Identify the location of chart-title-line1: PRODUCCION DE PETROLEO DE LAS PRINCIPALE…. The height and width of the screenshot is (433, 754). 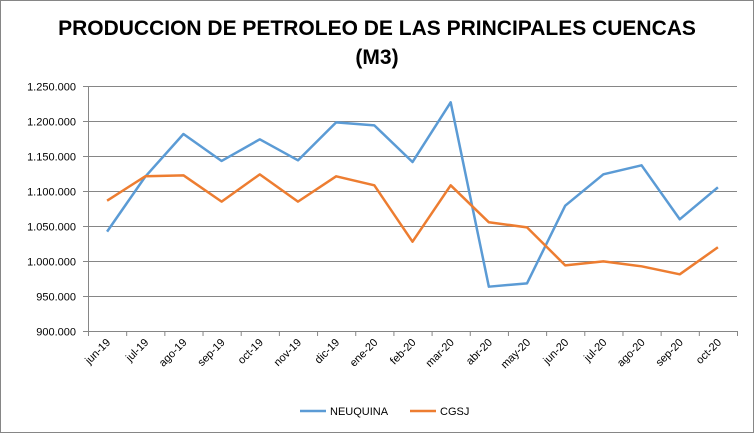
(377, 28).